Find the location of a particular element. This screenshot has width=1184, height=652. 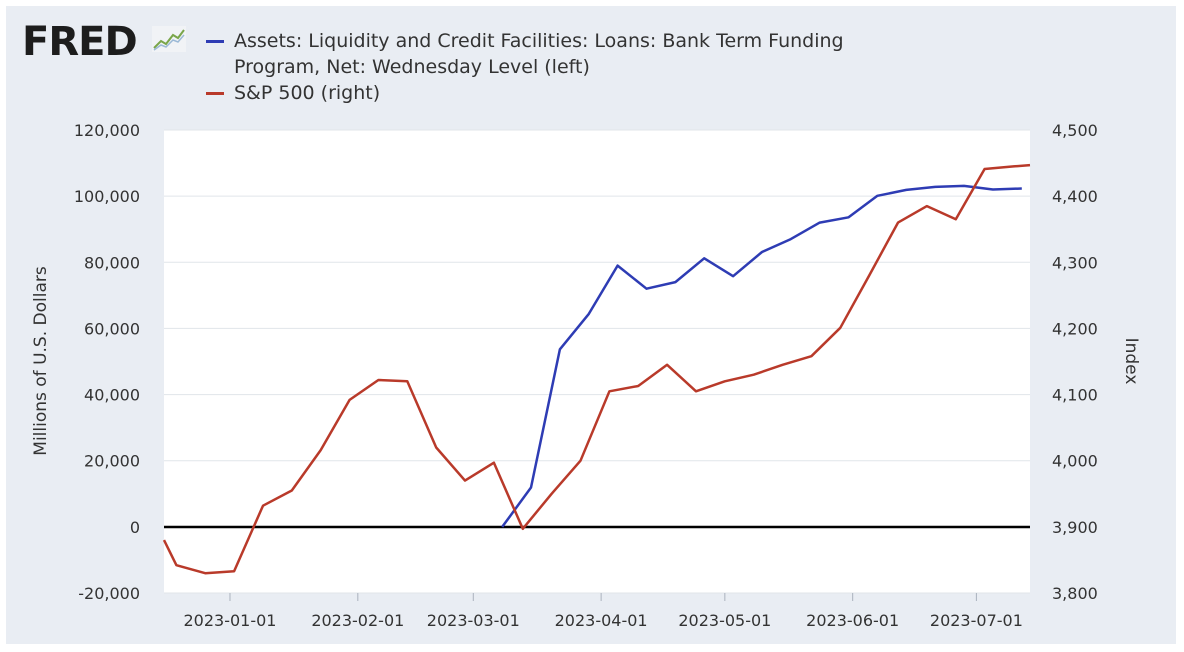

y-tick-left: 80,000 is located at coordinates (112, 262).